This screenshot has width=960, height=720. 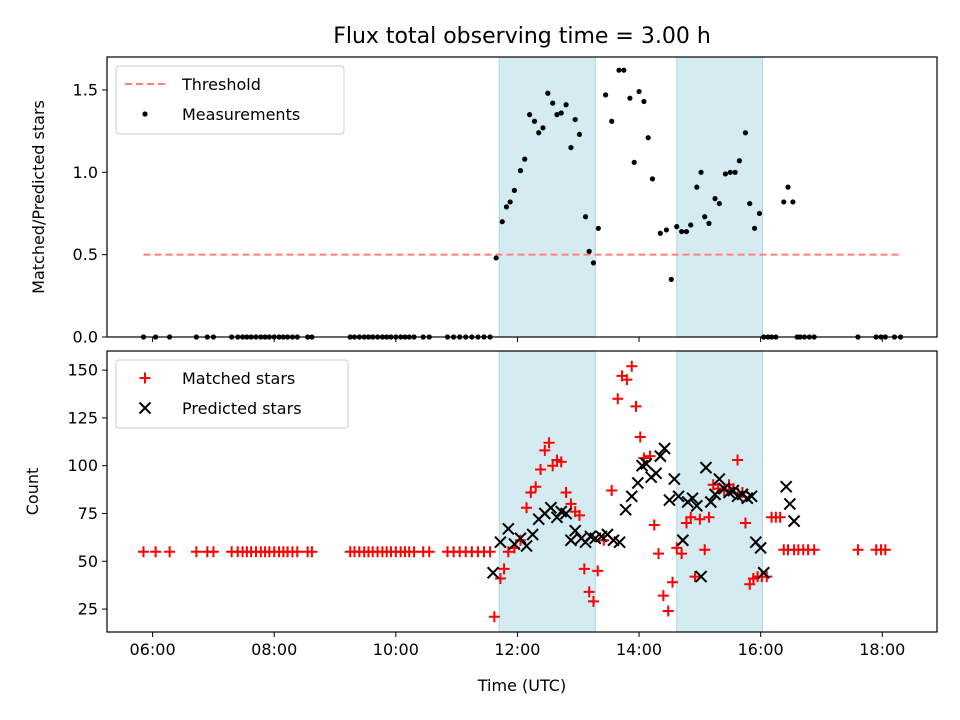 What do you see at coordinates (88, 609) in the screenshot?
I see `count-panel-y-tick-label: 25` at bounding box center [88, 609].